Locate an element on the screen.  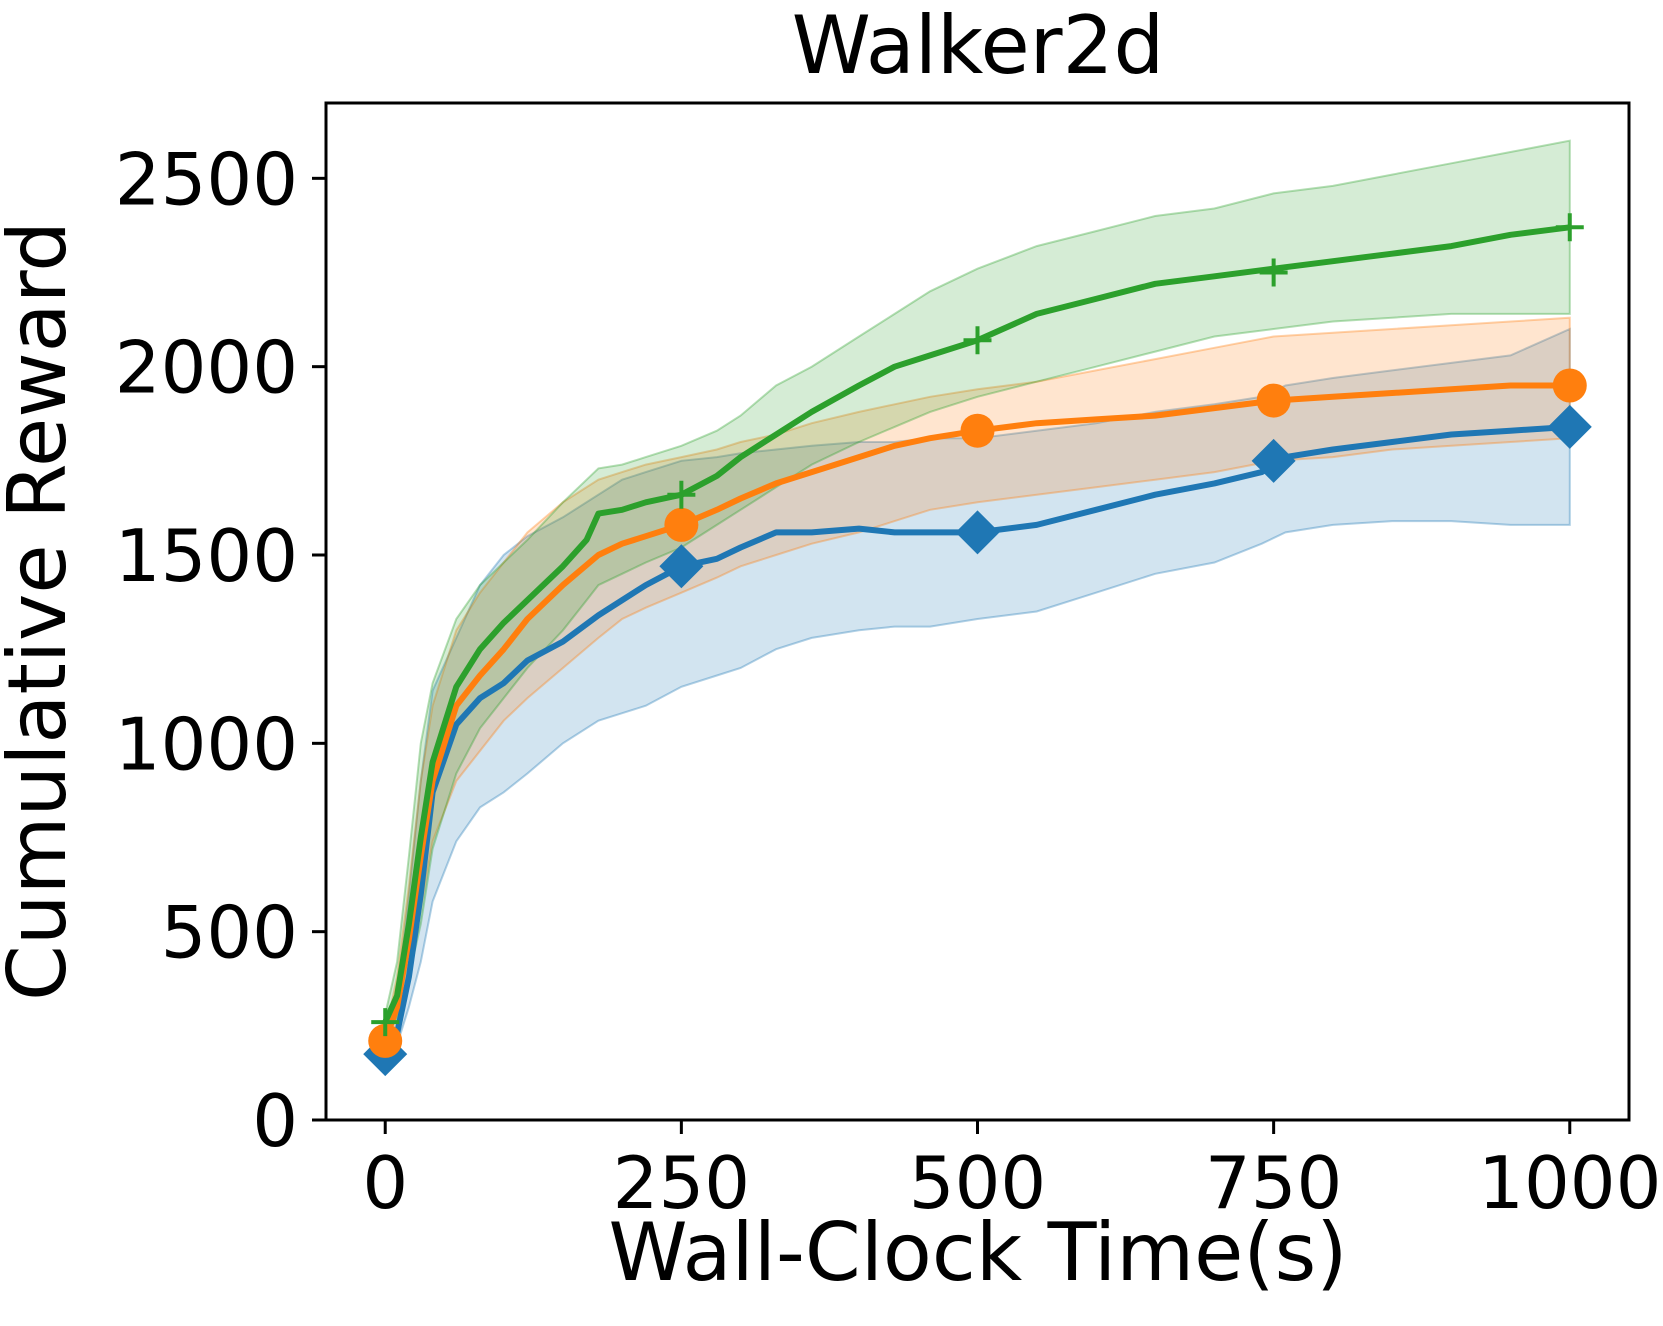
x-tick-label: 750 is located at coordinates (1273, 1183).